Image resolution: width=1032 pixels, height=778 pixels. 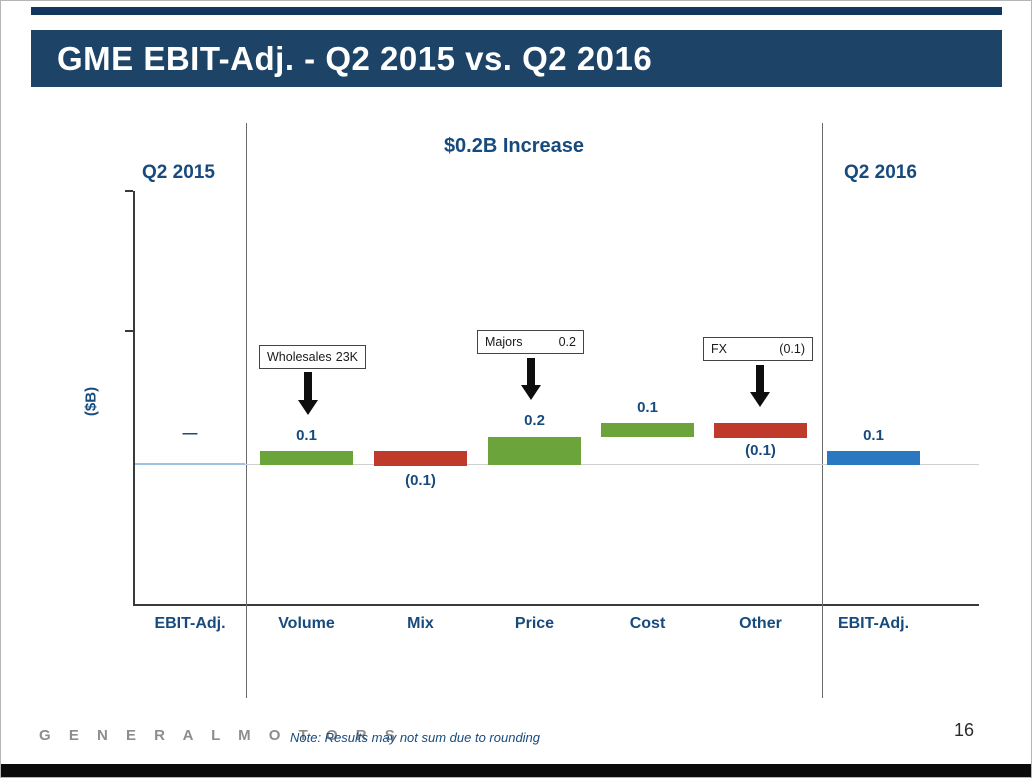 What do you see at coordinates (306, 623) in the screenshot?
I see `category-label-volume: Volume` at bounding box center [306, 623].